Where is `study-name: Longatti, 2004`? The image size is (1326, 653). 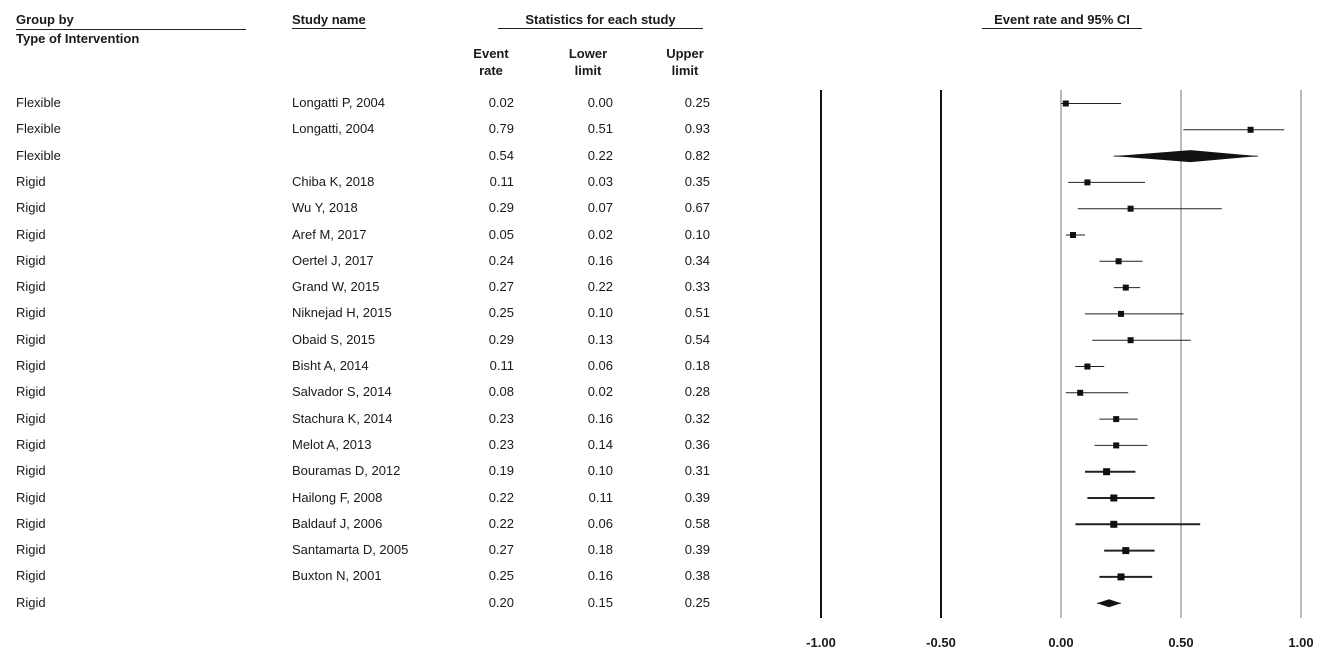
study-name: Longatti, 2004 is located at coordinates (333, 129).